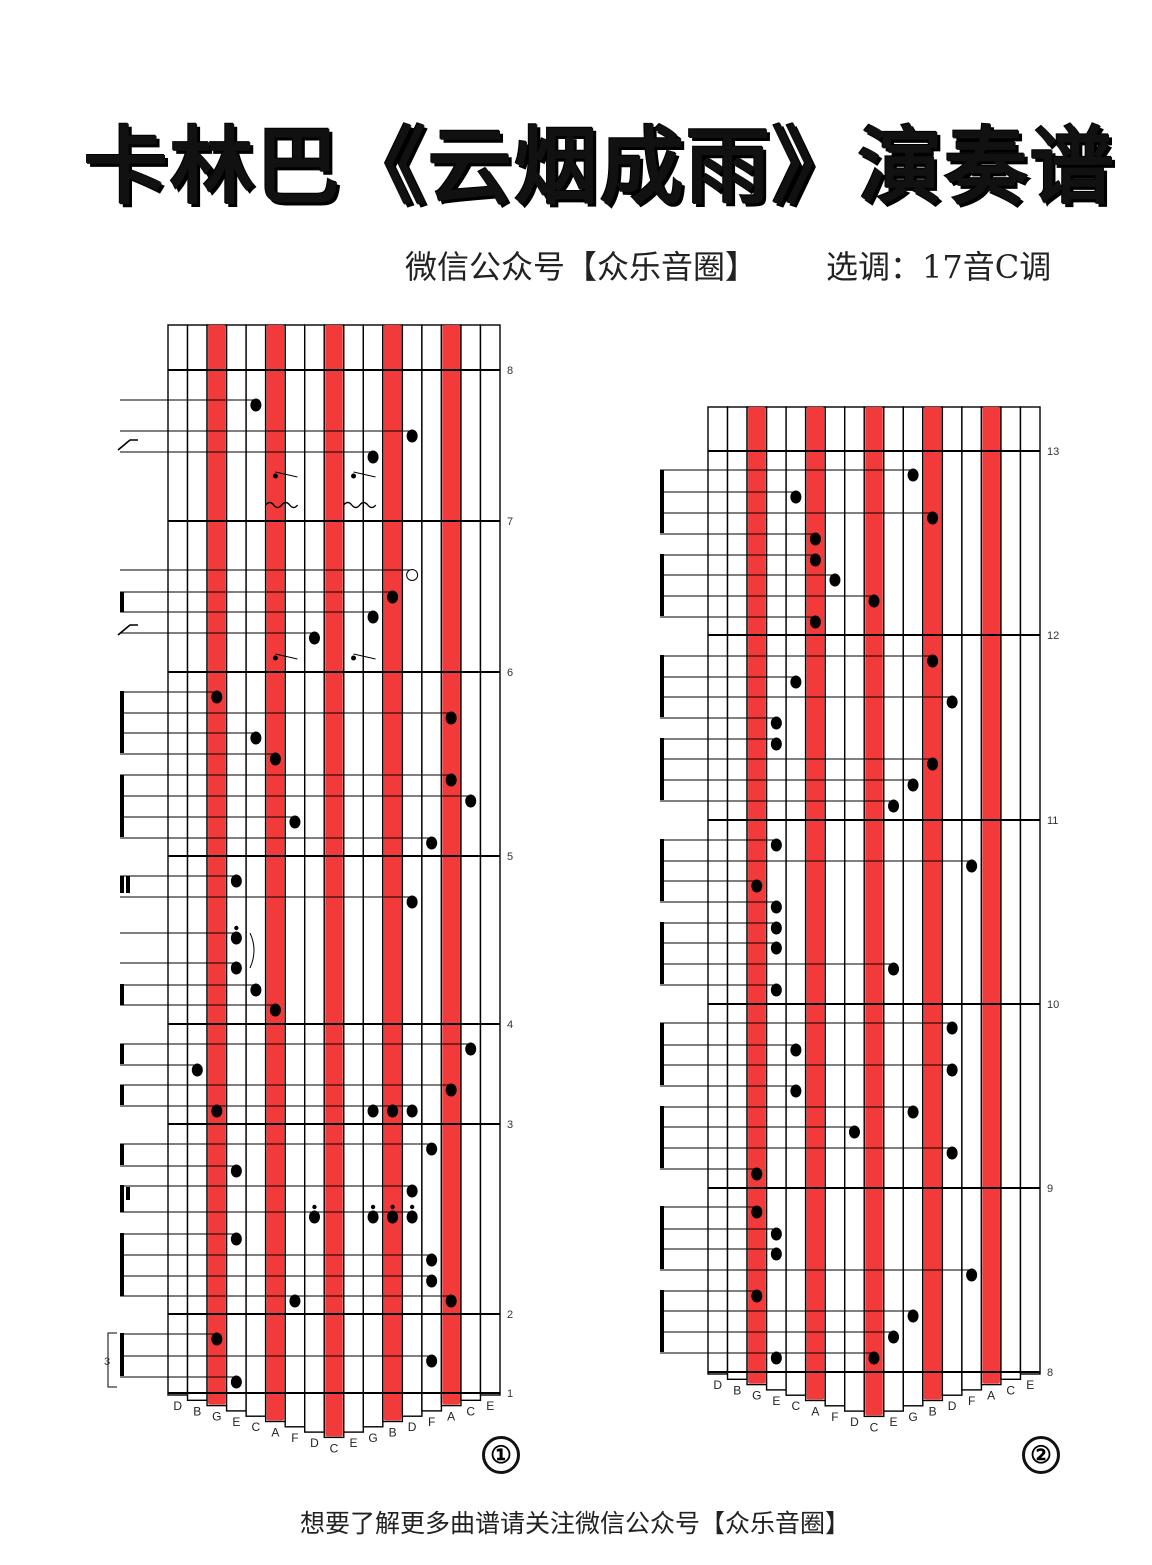 The height and width of the screenshot is (1565, 1152). I want to click on measure-number: 12, so click(1053, 636).